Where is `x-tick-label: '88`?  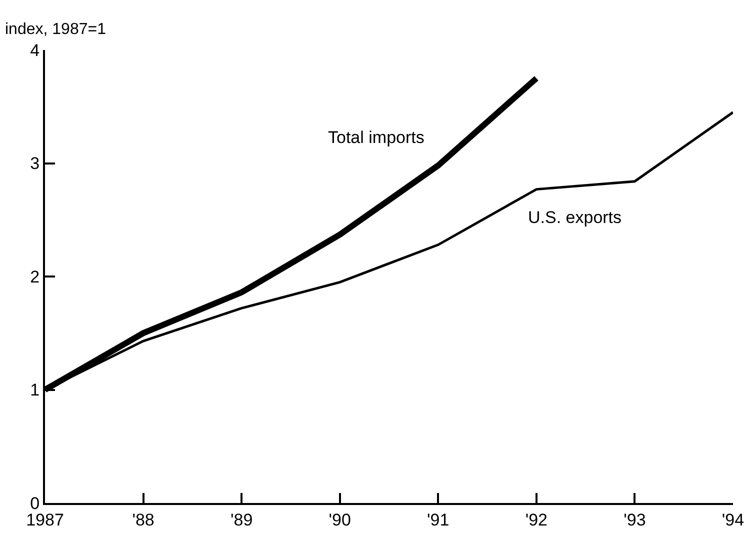
x-tick-label: '88 is located at coordinates (143, 520).